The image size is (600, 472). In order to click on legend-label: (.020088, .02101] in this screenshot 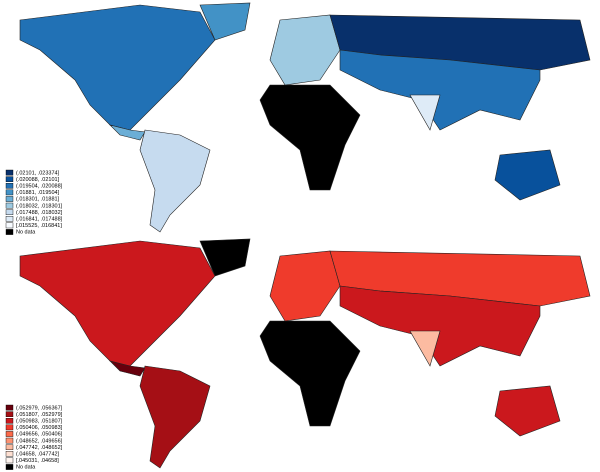, I will do `click(38, 180)`.